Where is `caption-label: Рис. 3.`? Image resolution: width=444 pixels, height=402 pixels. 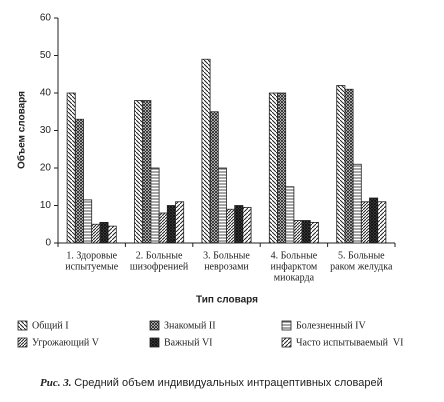 caption-label: Рис. 3. is located at coordinates (55, 383).